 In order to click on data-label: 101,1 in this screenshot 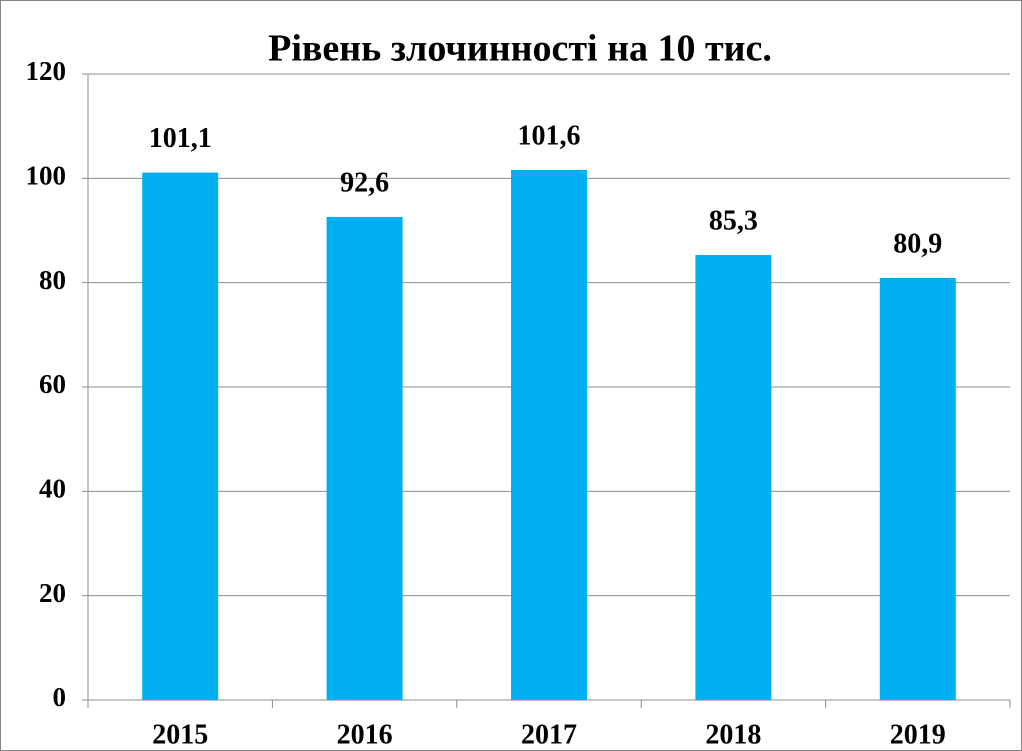, I will do `click(180, 138)`.